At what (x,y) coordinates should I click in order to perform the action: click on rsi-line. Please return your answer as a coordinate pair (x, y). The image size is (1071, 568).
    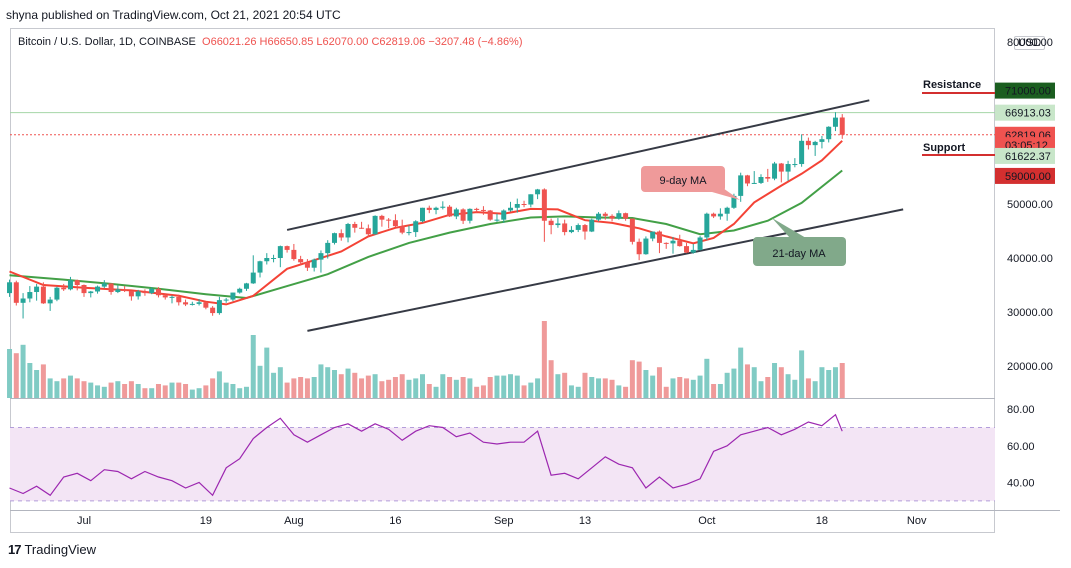
    Looking at the image, I should click on (426, 455).